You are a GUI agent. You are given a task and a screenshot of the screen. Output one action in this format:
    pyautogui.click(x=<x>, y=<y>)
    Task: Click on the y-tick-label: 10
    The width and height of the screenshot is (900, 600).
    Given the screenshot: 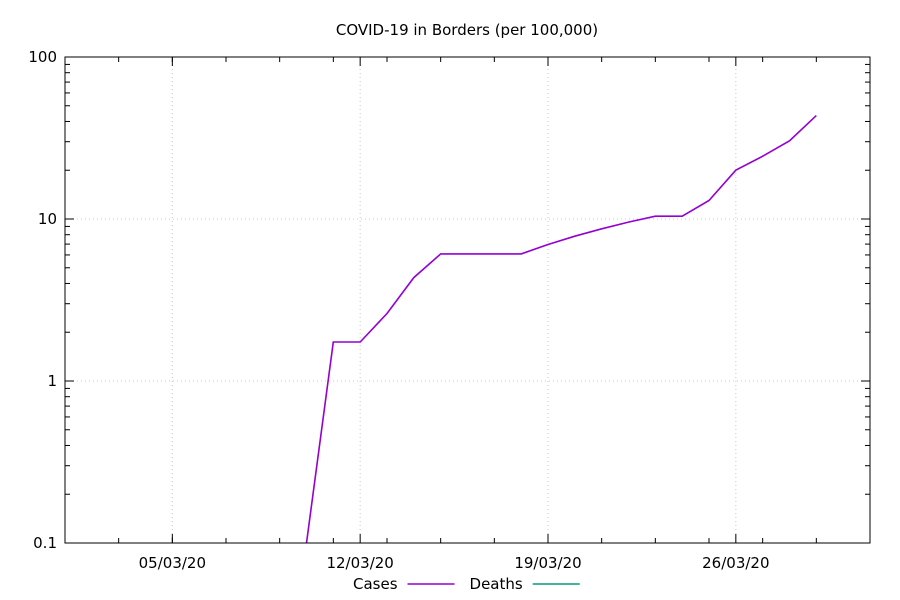 What is the action you would take?
    pyautogui.click(x=47, y=219)
    